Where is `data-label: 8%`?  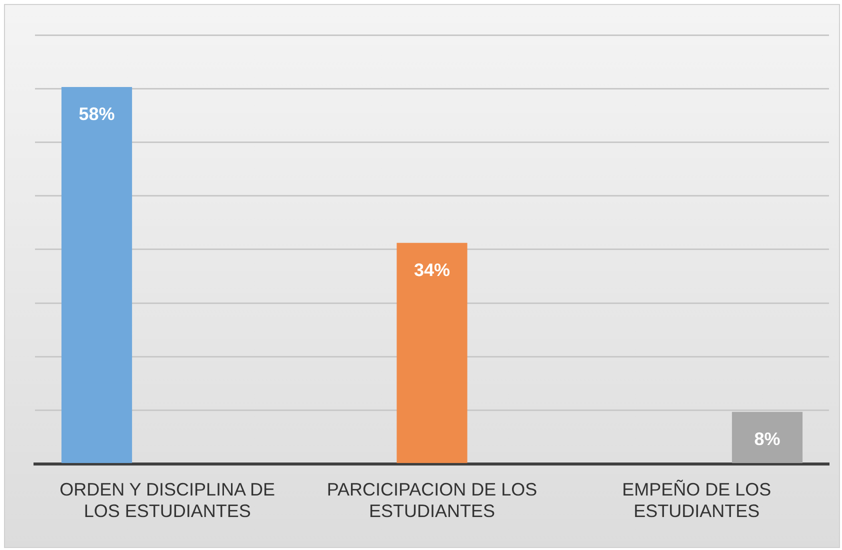
data-label: 8% is located at coordinates (767, 438).